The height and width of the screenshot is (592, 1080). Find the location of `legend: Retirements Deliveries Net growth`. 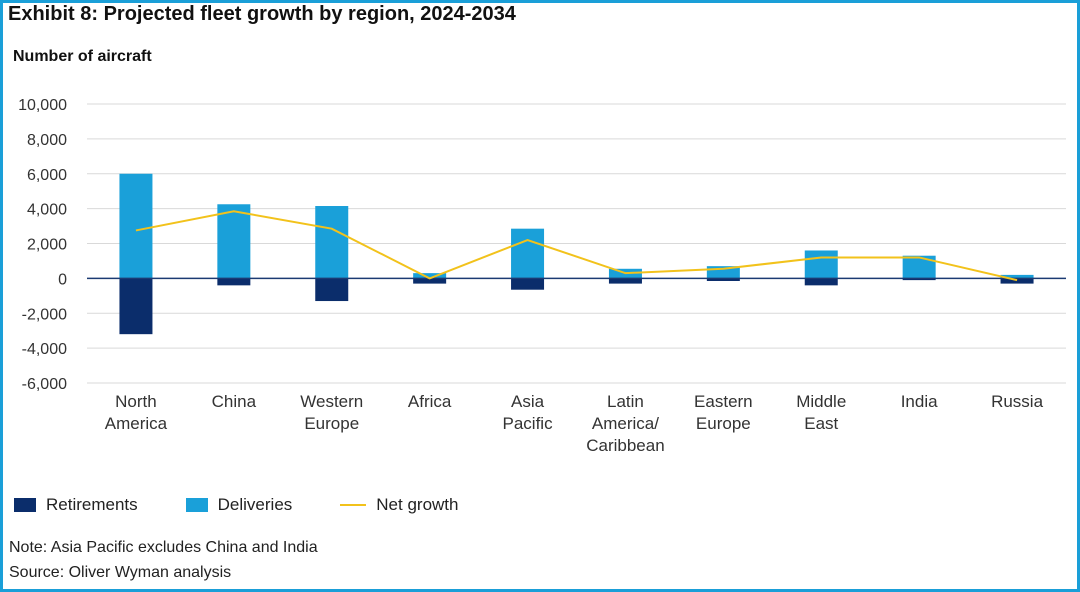

legend: Retirements Deliveries Net growth is located at coordinates (260, 505).